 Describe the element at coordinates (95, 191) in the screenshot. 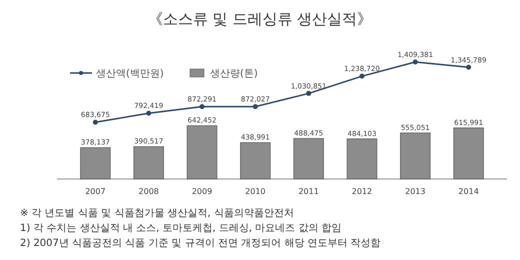

I see `x-tick-label: 2007` at that location.